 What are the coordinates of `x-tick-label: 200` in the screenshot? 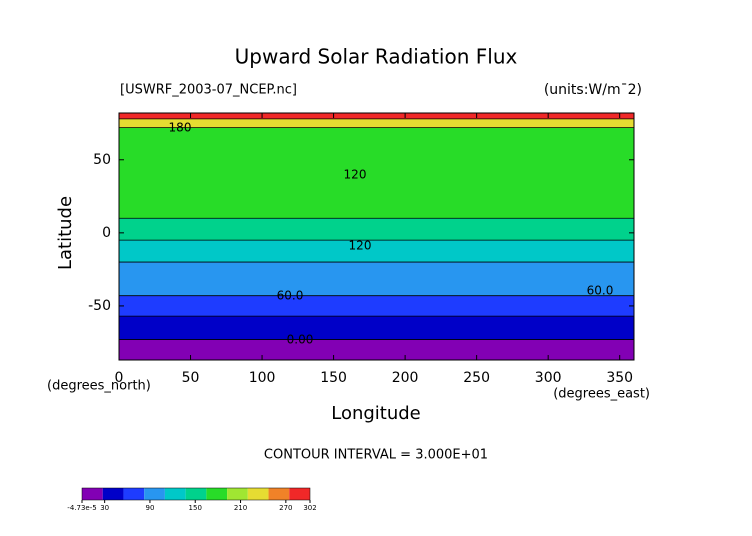 It's located at (405, 378).